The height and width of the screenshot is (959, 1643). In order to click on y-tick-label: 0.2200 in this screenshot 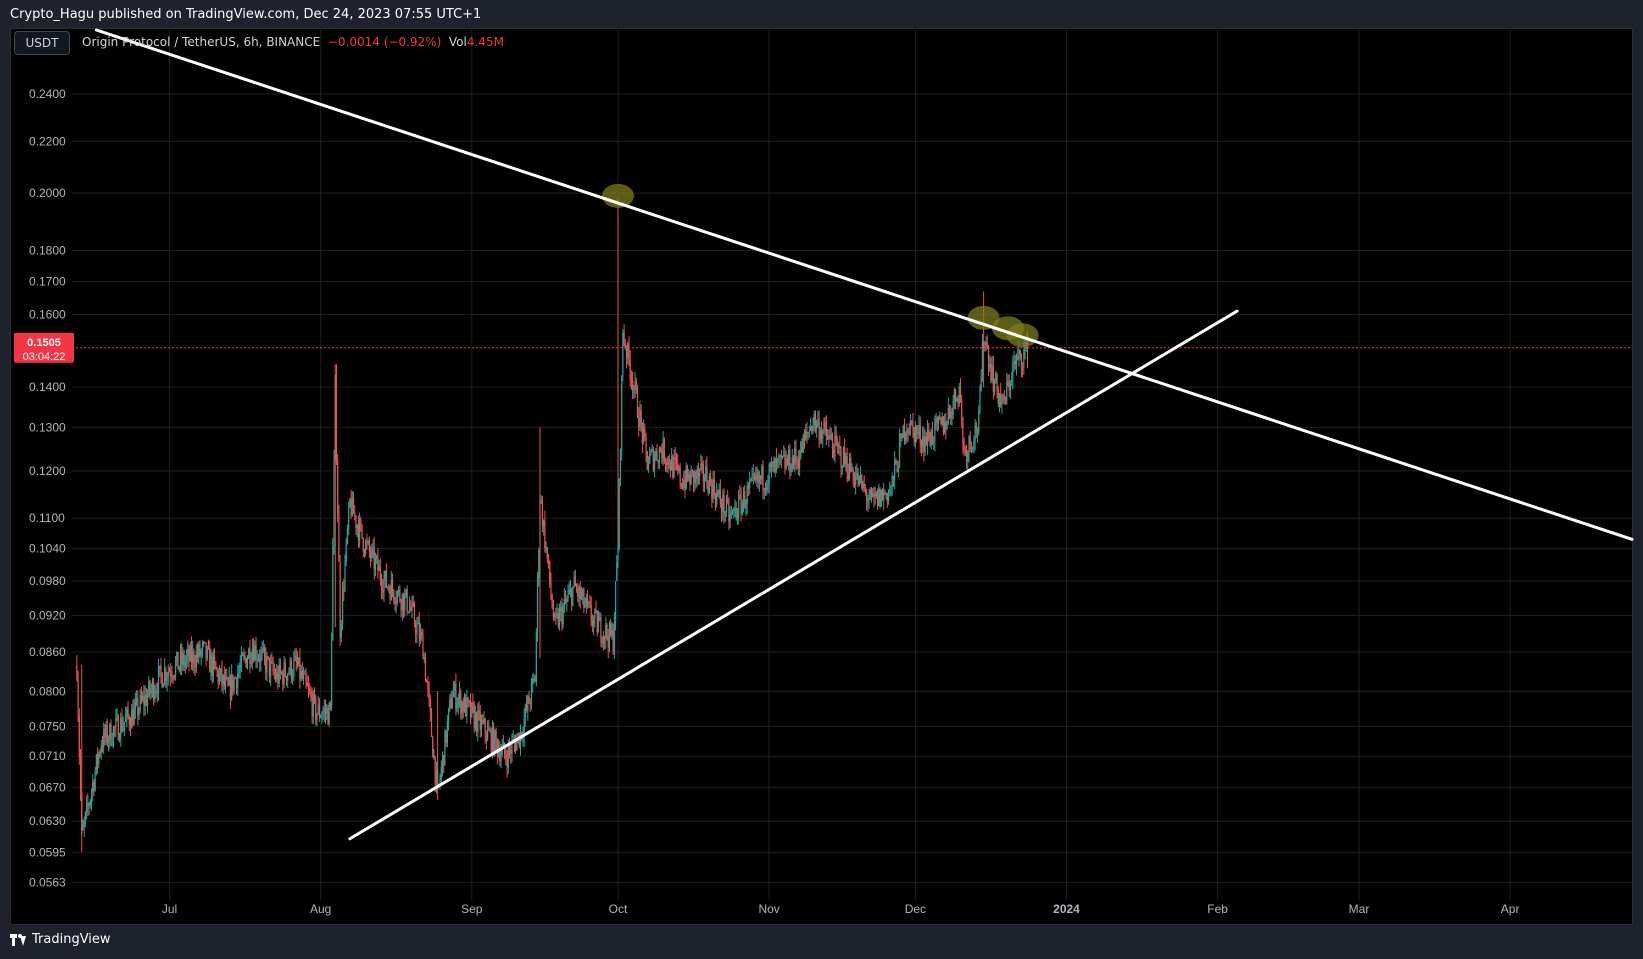, I will do `click(47, 141)`.